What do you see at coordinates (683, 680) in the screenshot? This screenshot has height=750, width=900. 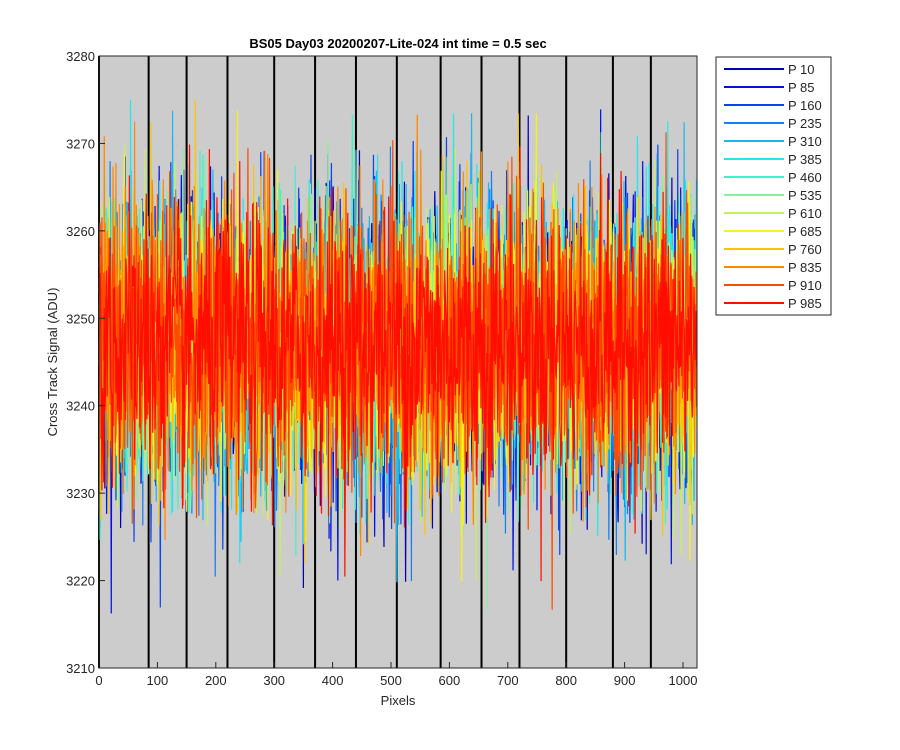 I see `x-tick-label: 1000` at bounding box center [683, 680].